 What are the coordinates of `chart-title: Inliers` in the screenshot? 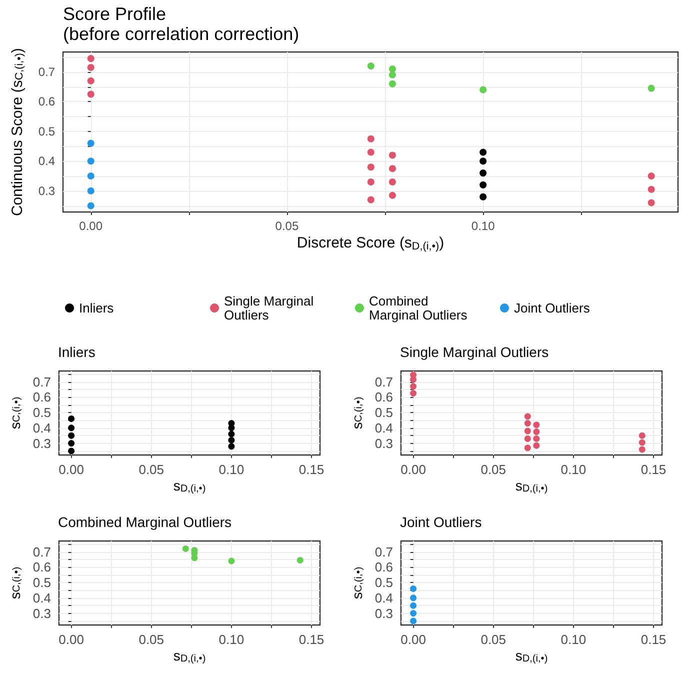 It's located at (77, 352).